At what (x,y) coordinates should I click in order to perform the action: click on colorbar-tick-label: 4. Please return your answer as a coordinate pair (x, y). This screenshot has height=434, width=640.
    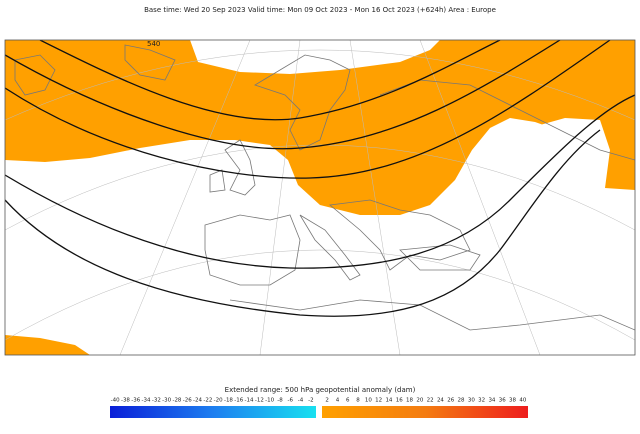
    Looking at the image, I should click on (338, 401).